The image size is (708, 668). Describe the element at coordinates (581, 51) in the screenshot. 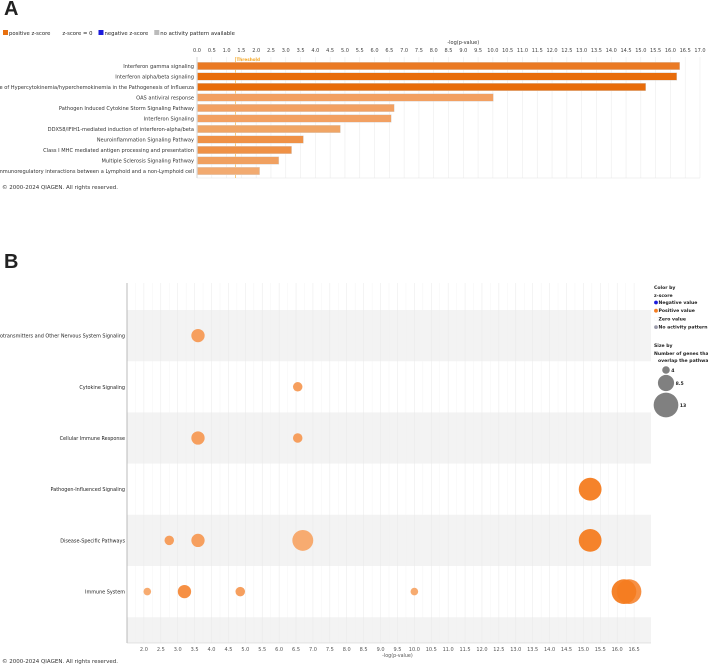

I see `x-tick-label: 13.0` at that location.